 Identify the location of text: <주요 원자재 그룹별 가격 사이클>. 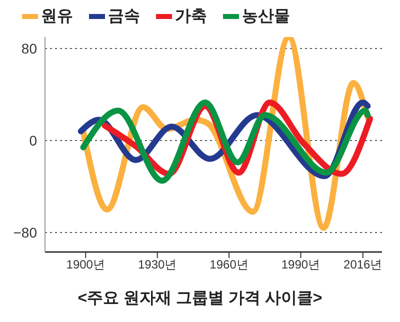
(200, 299).